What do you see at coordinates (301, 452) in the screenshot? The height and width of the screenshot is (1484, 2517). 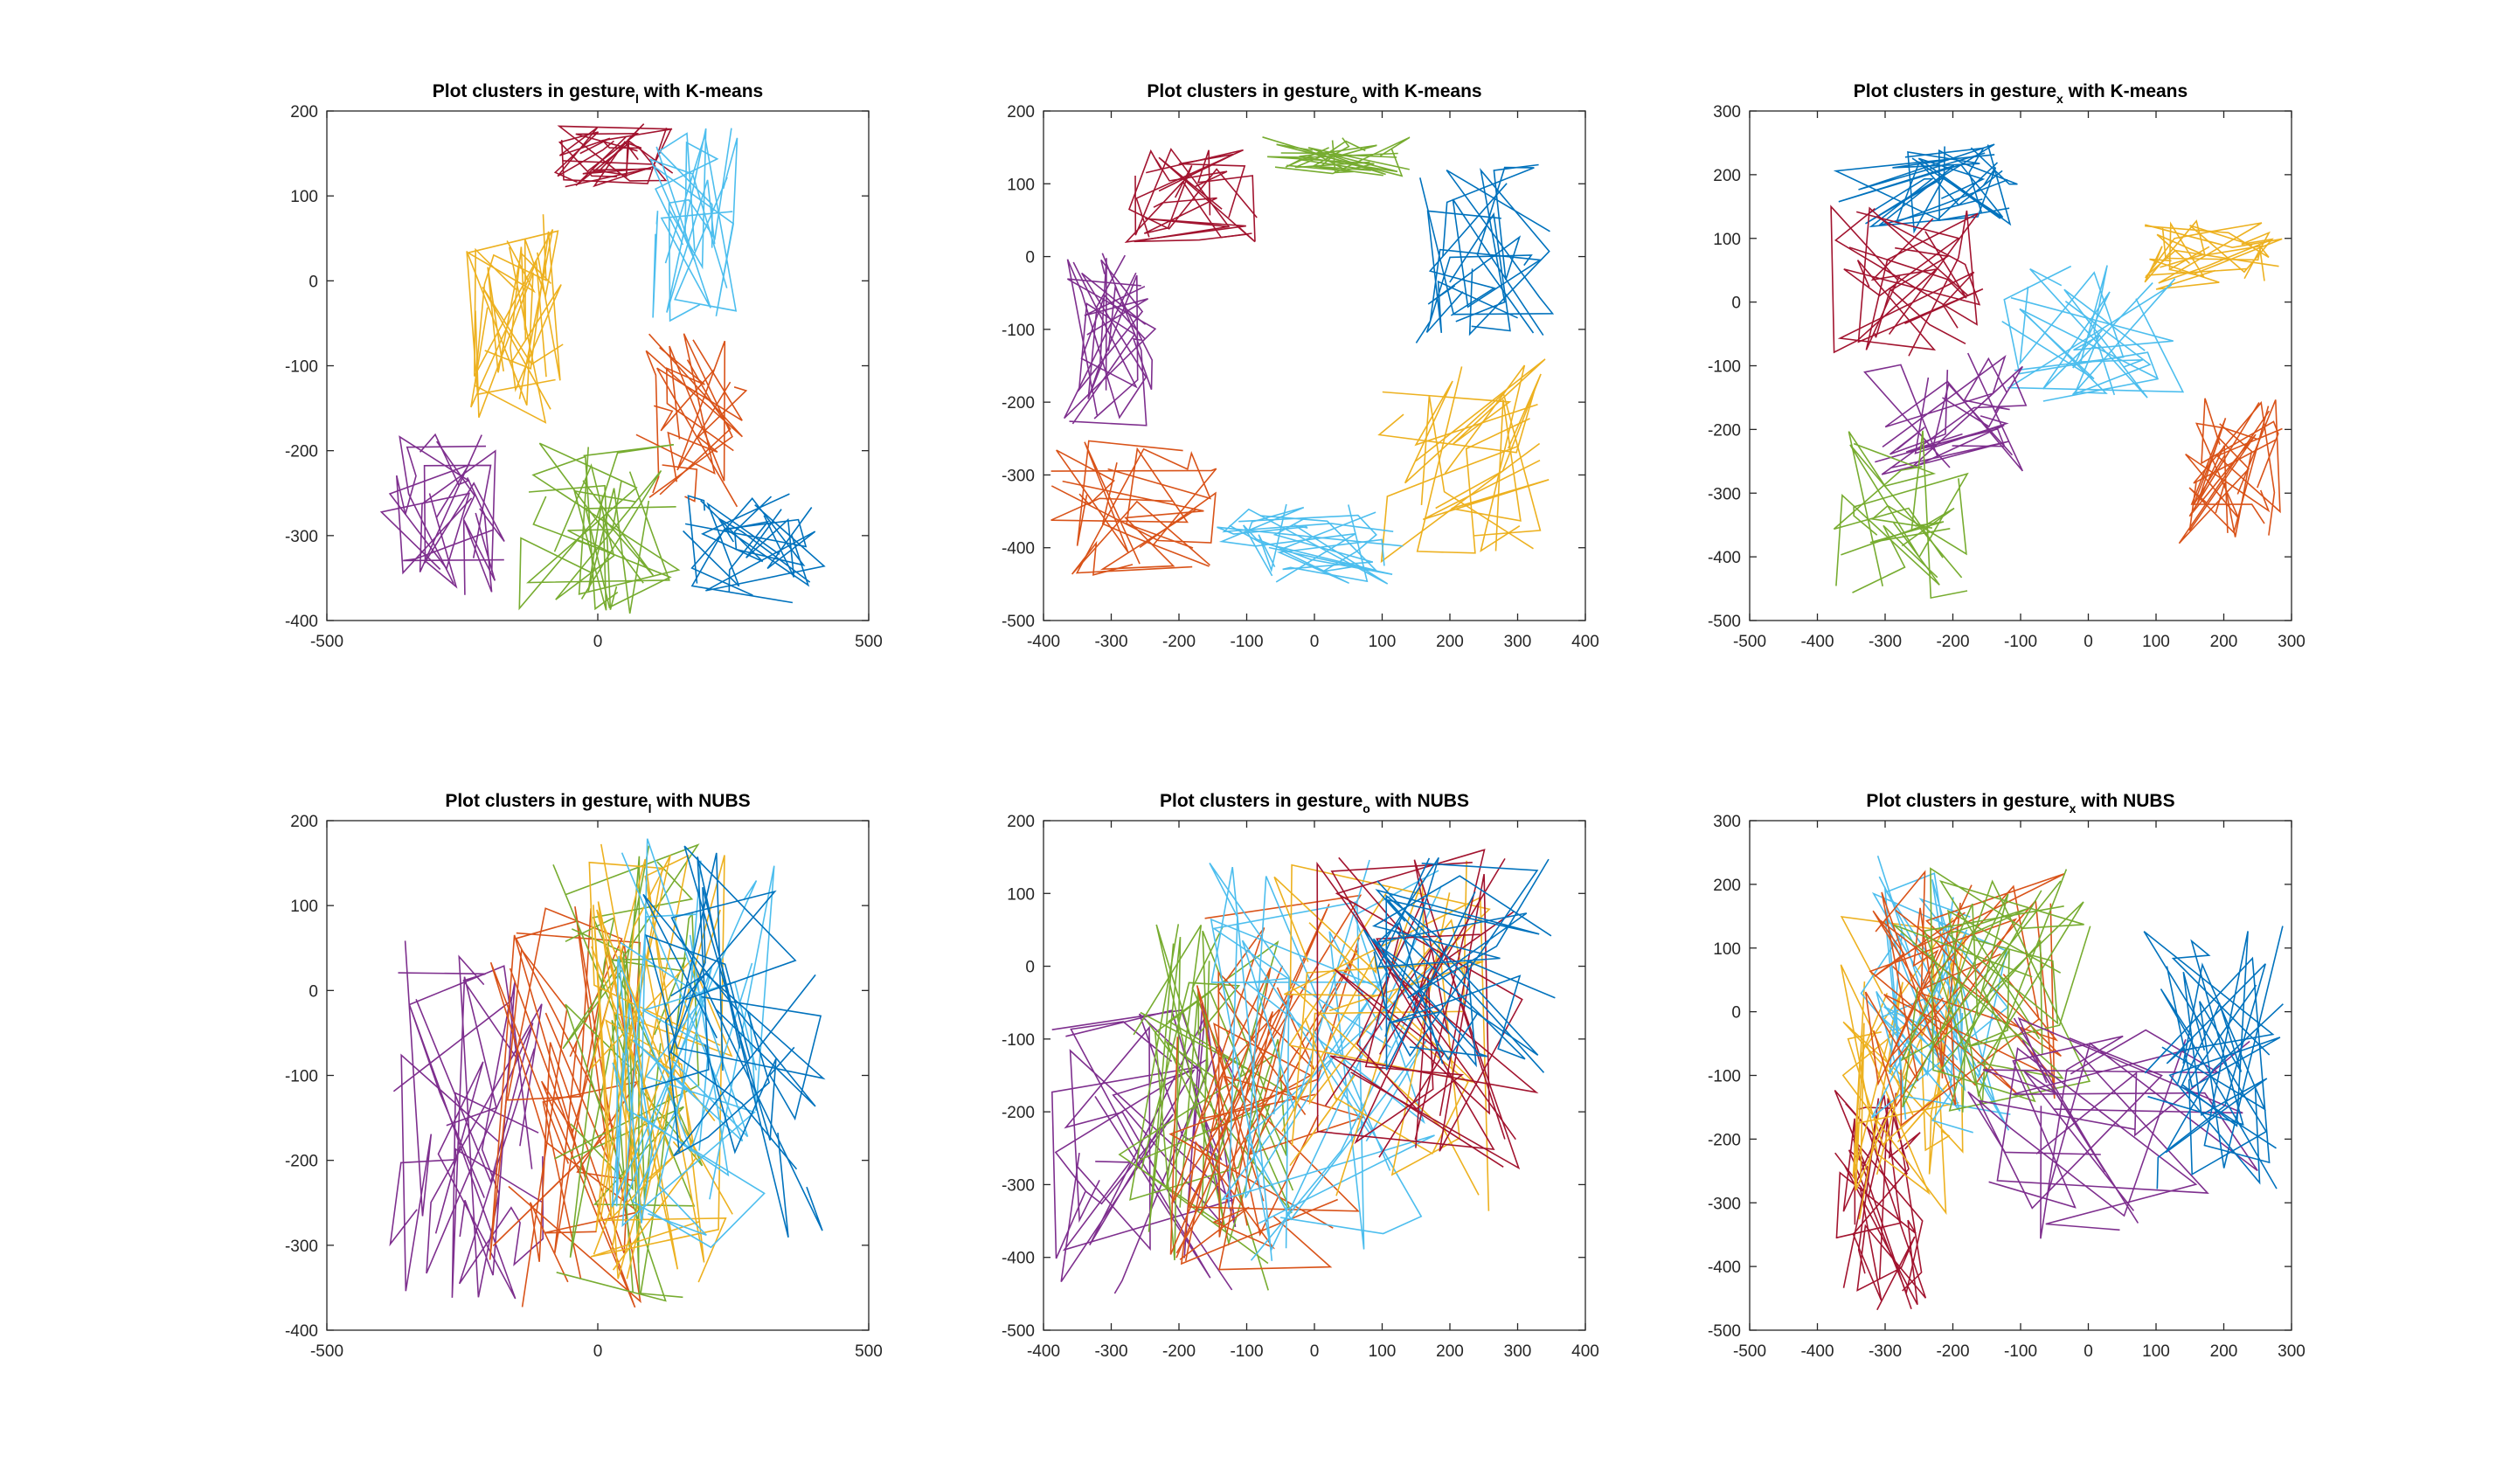 I see `y-tick-label: -200` at bounding box center [301, 452].